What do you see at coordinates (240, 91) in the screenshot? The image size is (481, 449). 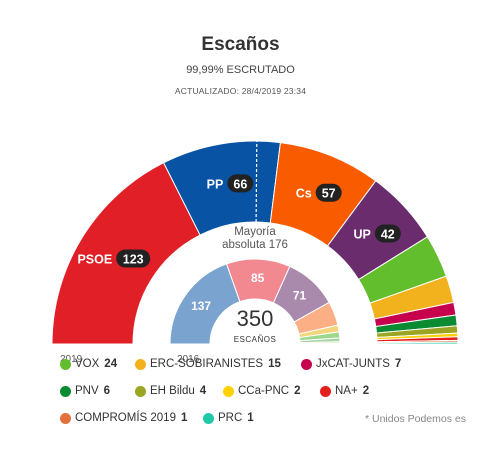 I see `updated-timestamp: ACTUALIZADO: 28/4/2019 23:34` at bounding box center [240, 91].